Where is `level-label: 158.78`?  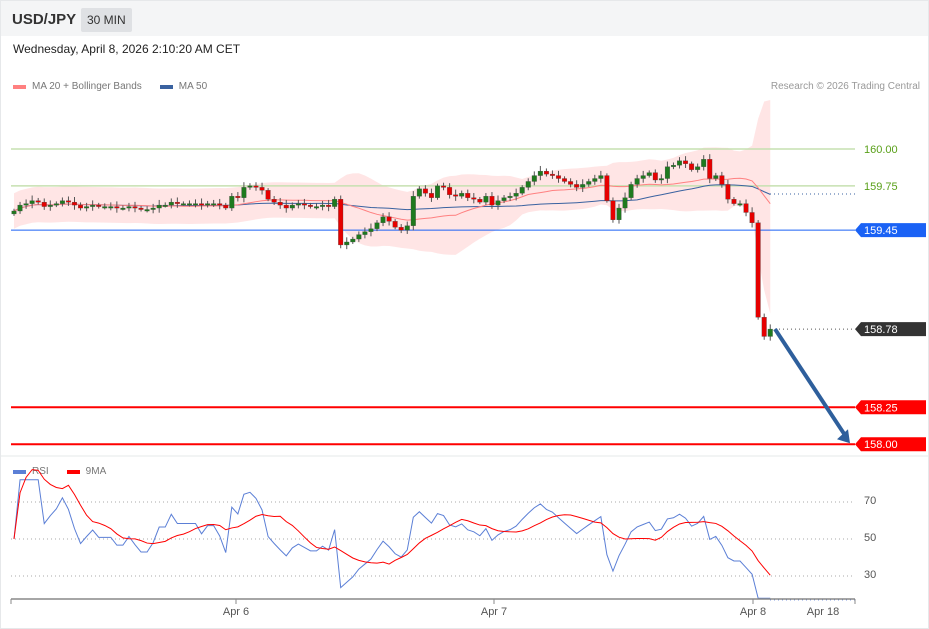
level-label: 158.78 is located at coordinates (881, 330).